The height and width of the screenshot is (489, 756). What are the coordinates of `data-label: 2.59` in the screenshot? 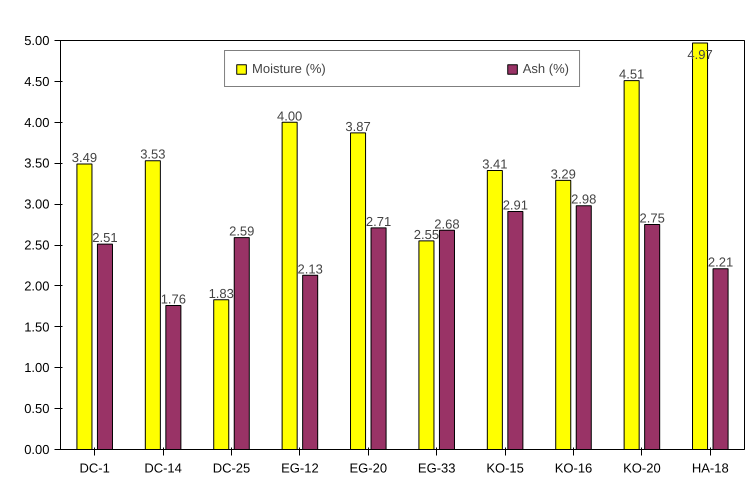 It's located at (241, 231).